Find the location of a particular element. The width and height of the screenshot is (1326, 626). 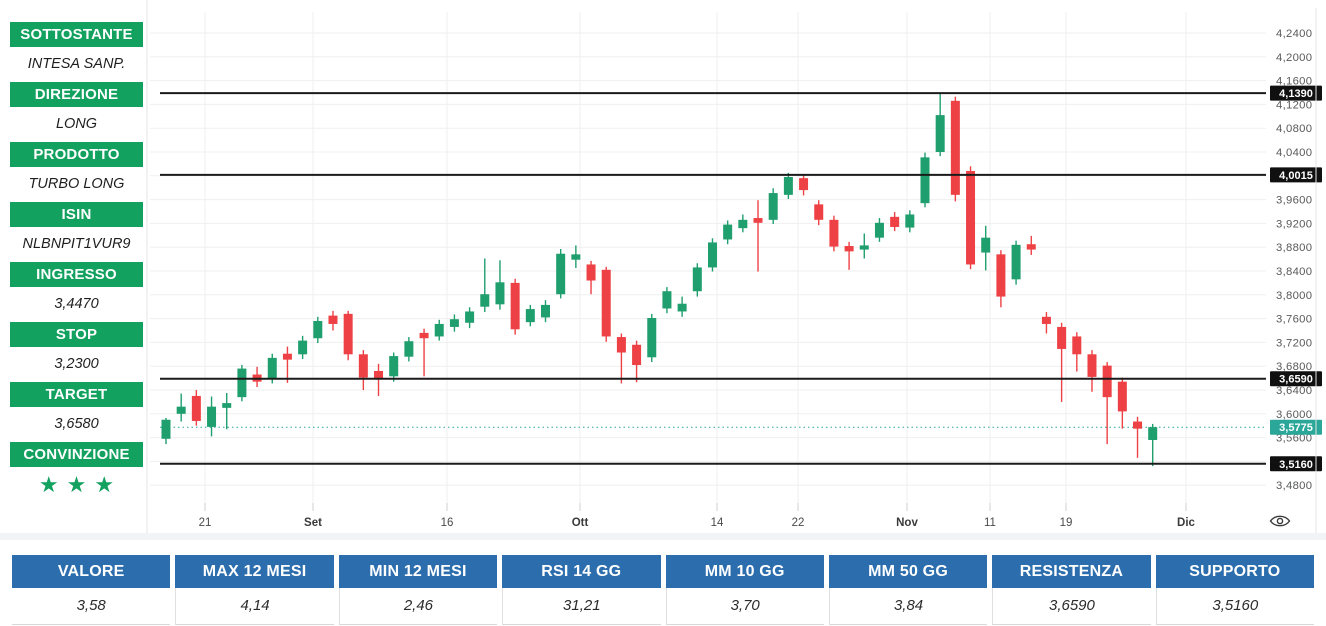

stats-header-1: MAX 12 MESI is located at coordinates (254, 571).